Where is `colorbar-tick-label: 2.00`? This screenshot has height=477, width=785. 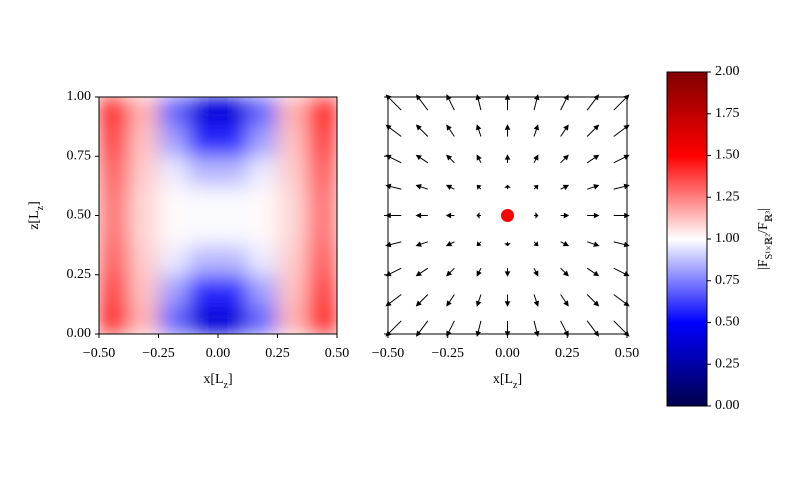
colorbar-tick-label: 2.00 is located at coordinates (727, 71).